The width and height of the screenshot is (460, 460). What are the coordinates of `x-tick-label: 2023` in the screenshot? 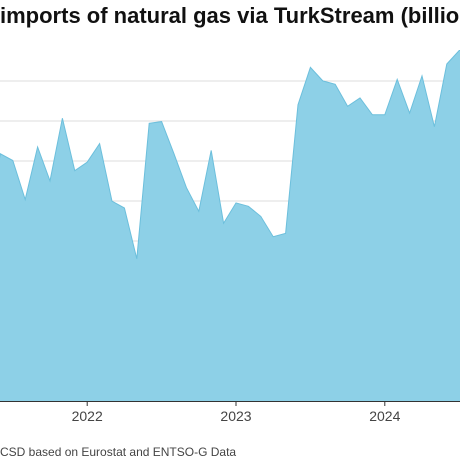 It's located at (235, 416).